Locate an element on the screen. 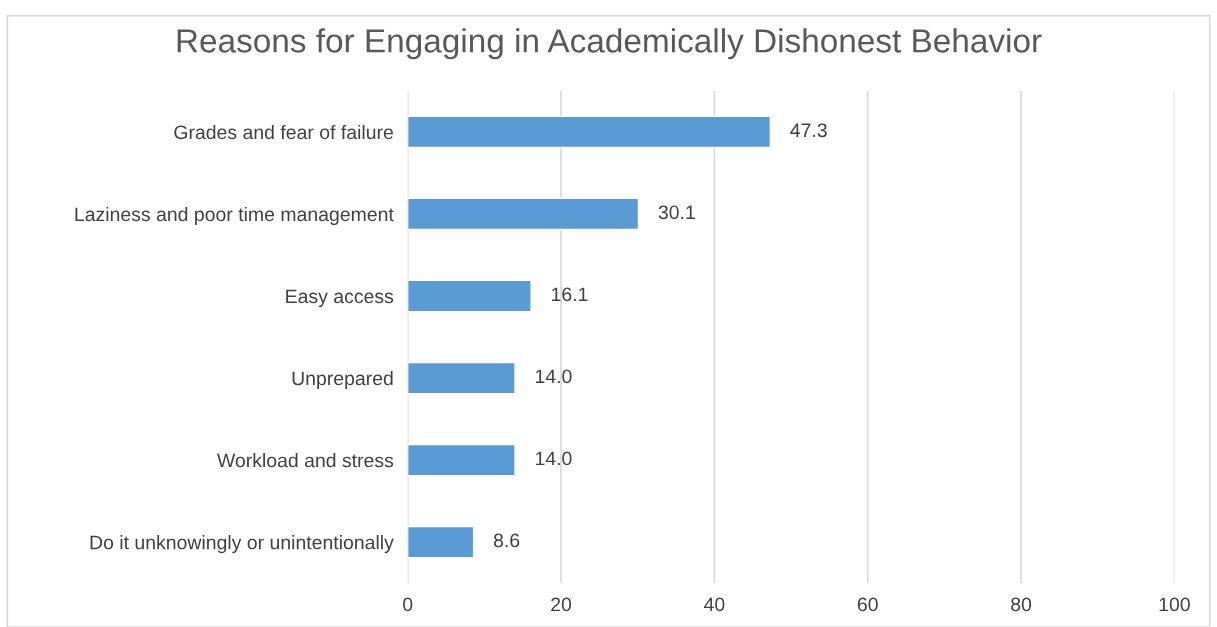 The width and height of the screenshot is (1217, 627). x-tick-label: 40 is located at coordinates (714, 604).